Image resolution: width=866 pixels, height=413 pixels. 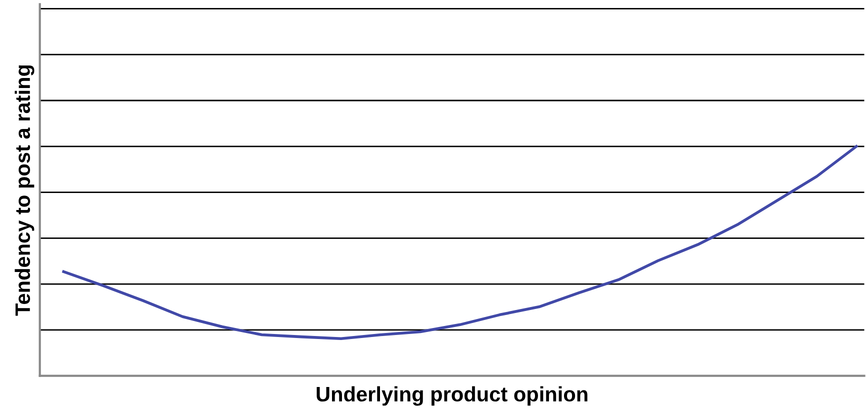 I want to click on x-axis-title: Underlying product opinion, so click(x=452, y=396).